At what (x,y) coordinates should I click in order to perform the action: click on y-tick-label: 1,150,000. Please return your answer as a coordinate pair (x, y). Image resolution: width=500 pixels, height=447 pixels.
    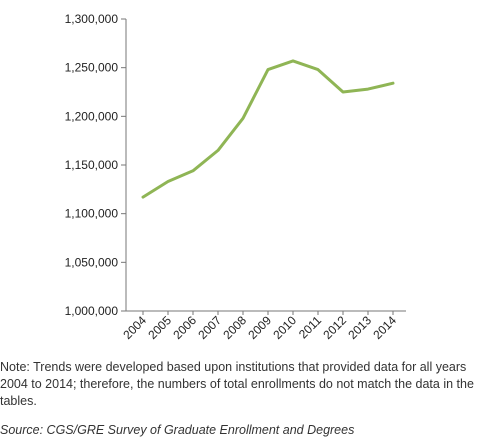
    Looking at the image, I should click on (92, 165).